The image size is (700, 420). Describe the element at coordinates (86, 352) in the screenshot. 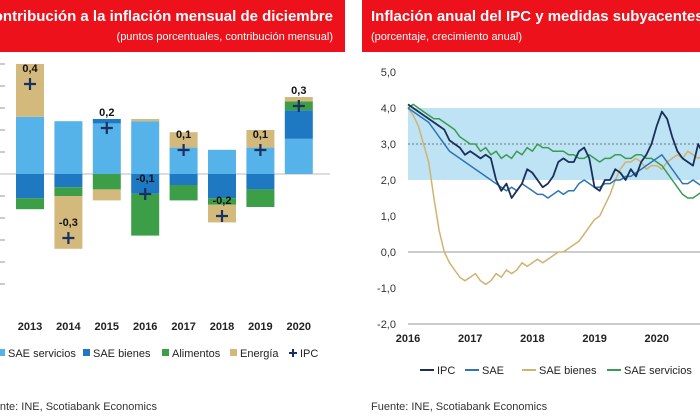

I see `legend-swatch-sae-bienes` at that location.